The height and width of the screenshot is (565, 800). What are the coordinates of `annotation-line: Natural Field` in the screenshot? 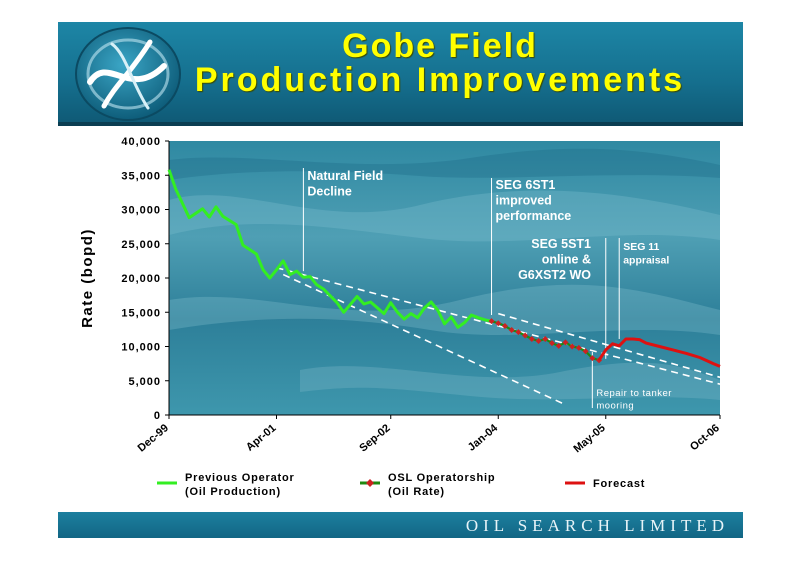 It's located at (345, 176).